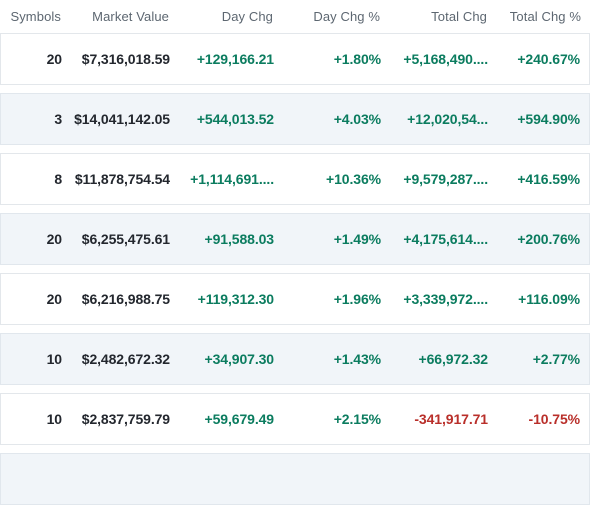 The width and height of the screenshot is (600, 505). What do you see at coordinates (459, 16) in the screenshot?
I see `column-header-total-chg: Total Chg` at bounding box center [459, 16].